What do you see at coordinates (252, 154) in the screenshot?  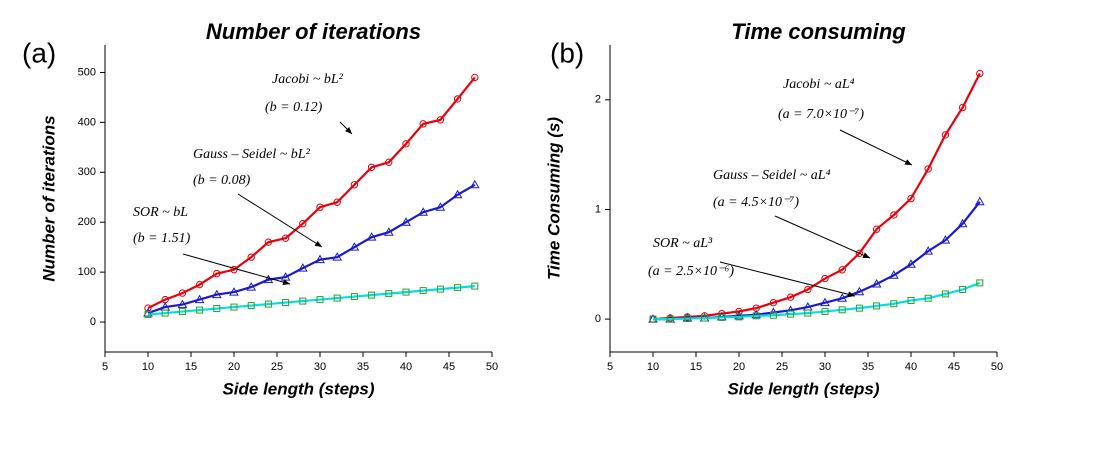 I see `annotation-formula: Gauss – Seidel ~ bL²` at bounding box center [252, 154].